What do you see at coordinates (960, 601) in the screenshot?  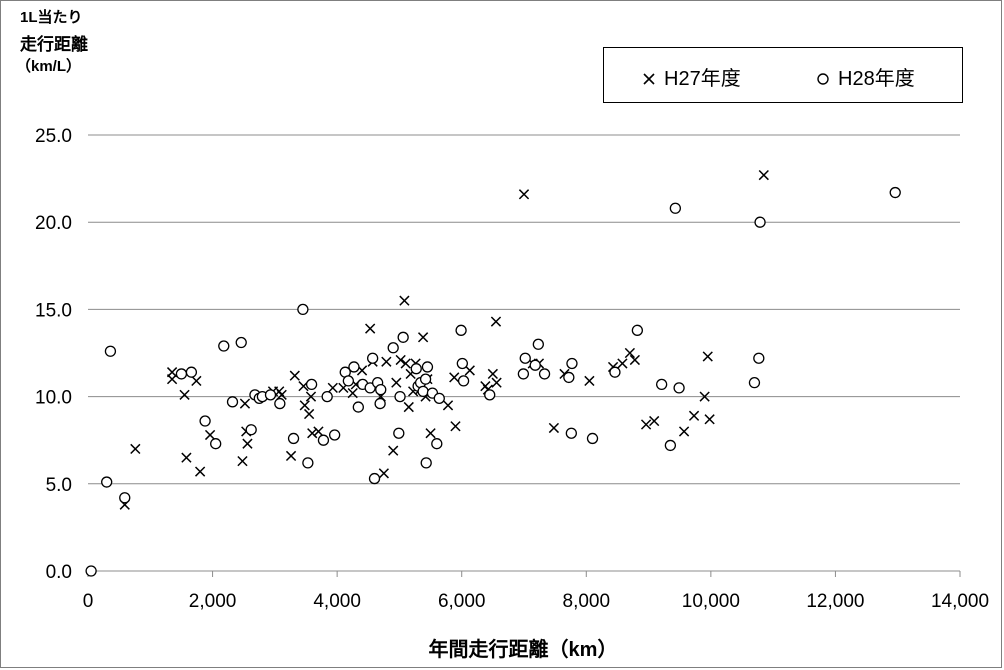 I see `x-tick-label: 14,000` at bounding box center [960, 601].